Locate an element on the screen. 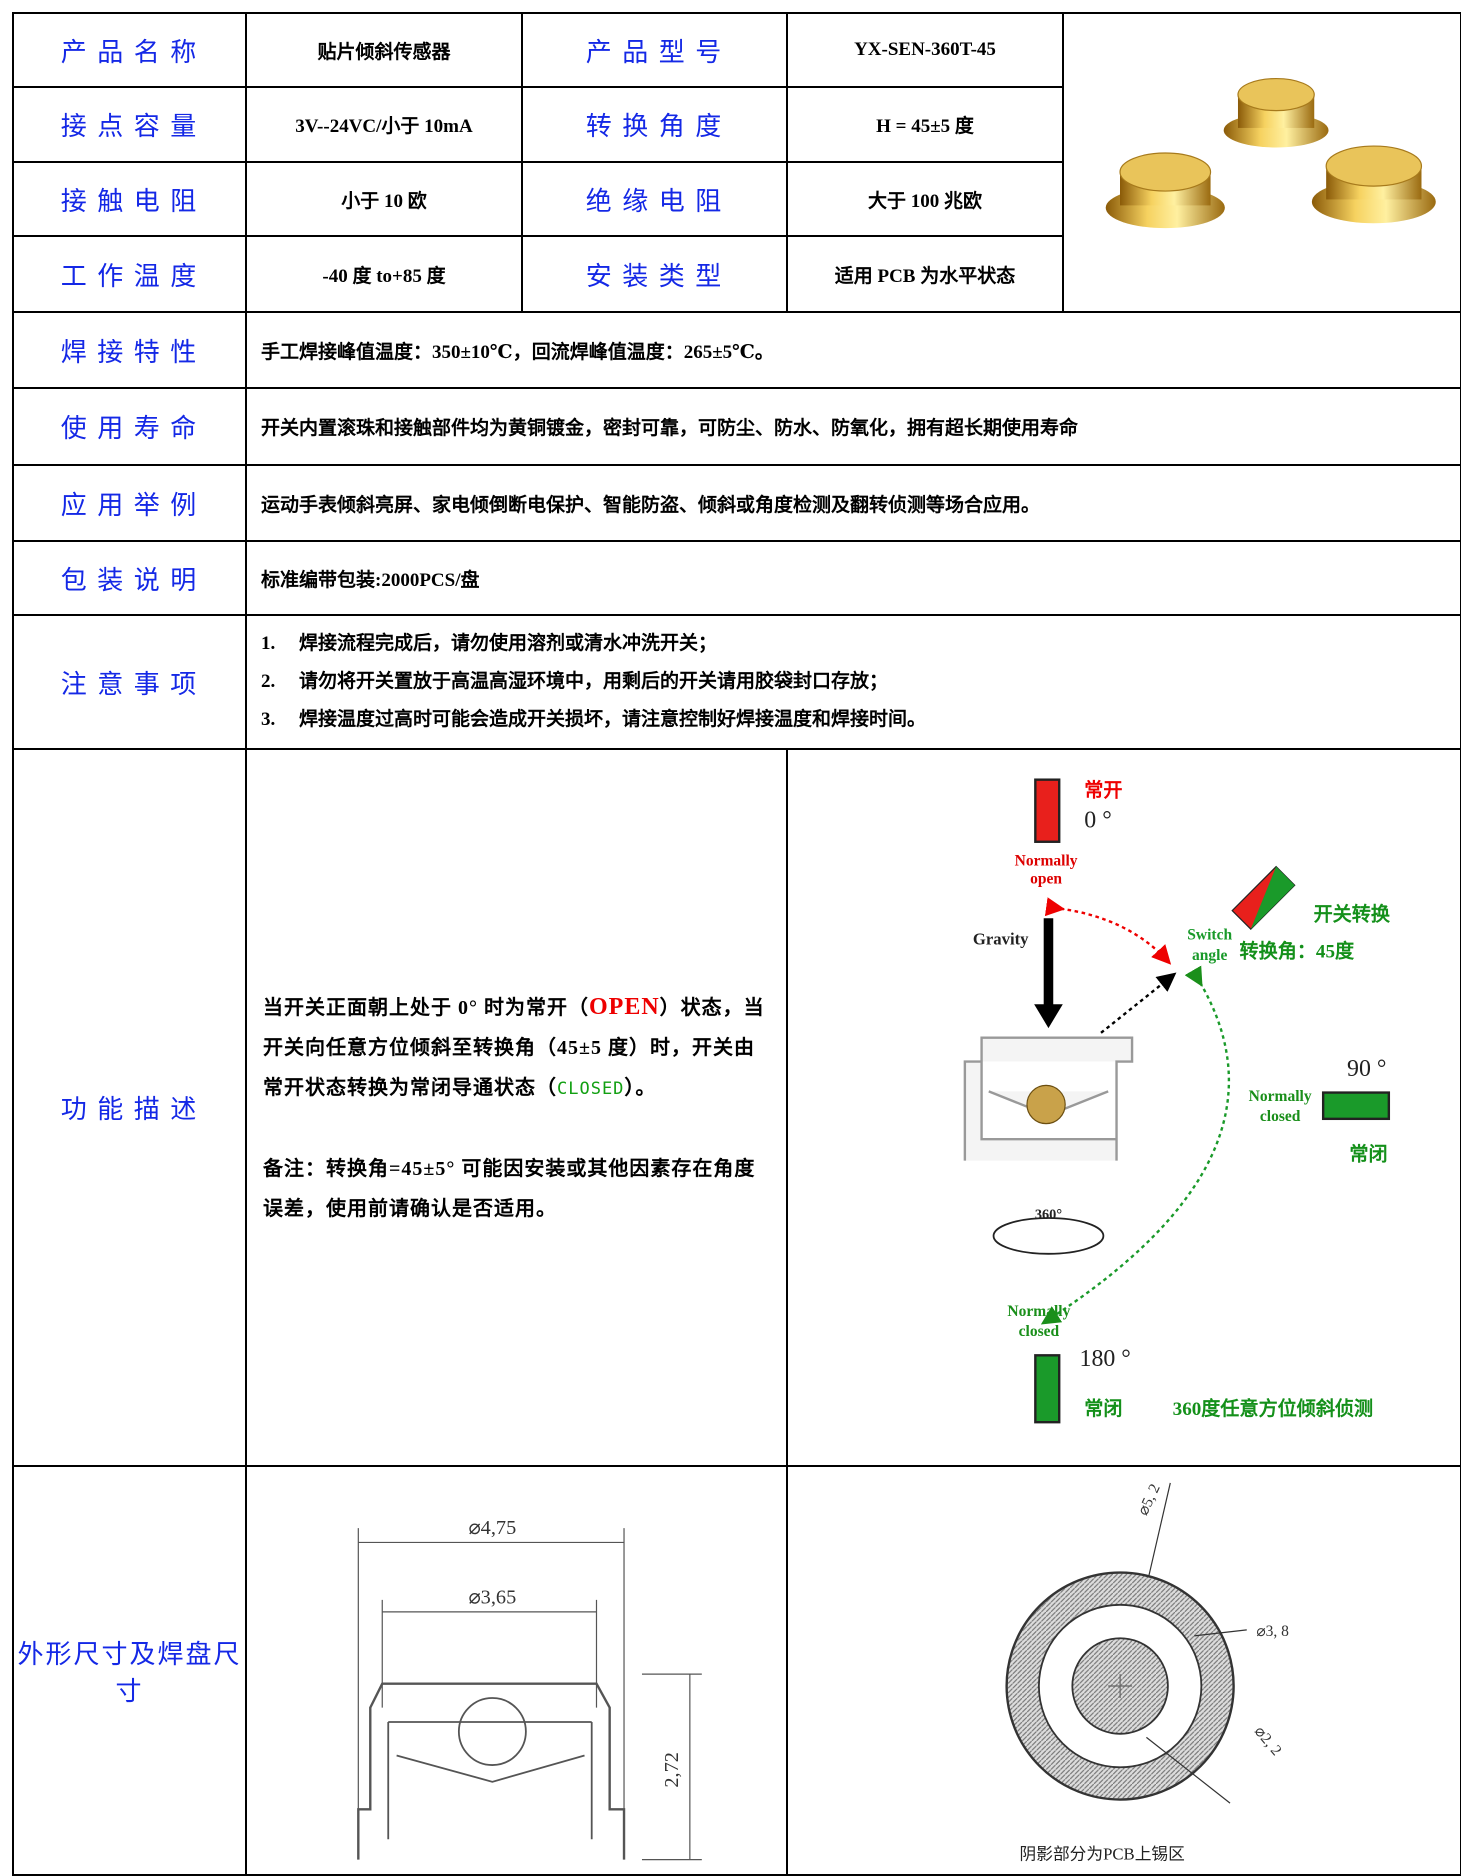 The image size is (1461, 1876). table-cell: -40 度 to+85 度 is located at coordinates (384, 274).